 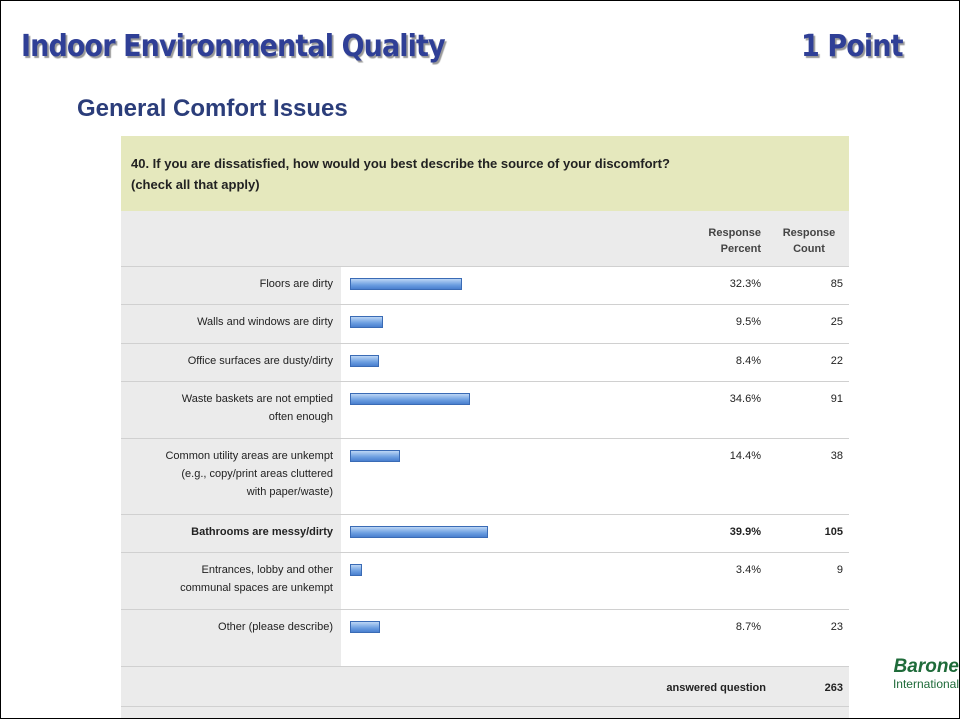 What do you see at coordinates (262, 532) in the screenshot?
I see `row-label-line: Bathrooms are messy/dirty` at bounding box center [262, 532].